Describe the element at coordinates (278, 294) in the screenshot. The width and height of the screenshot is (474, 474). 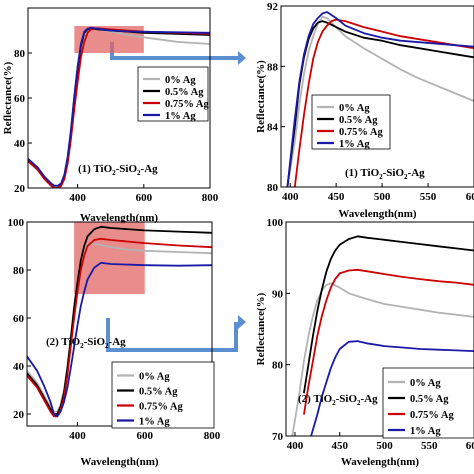
I see `y-tick-label: 90` at that location.